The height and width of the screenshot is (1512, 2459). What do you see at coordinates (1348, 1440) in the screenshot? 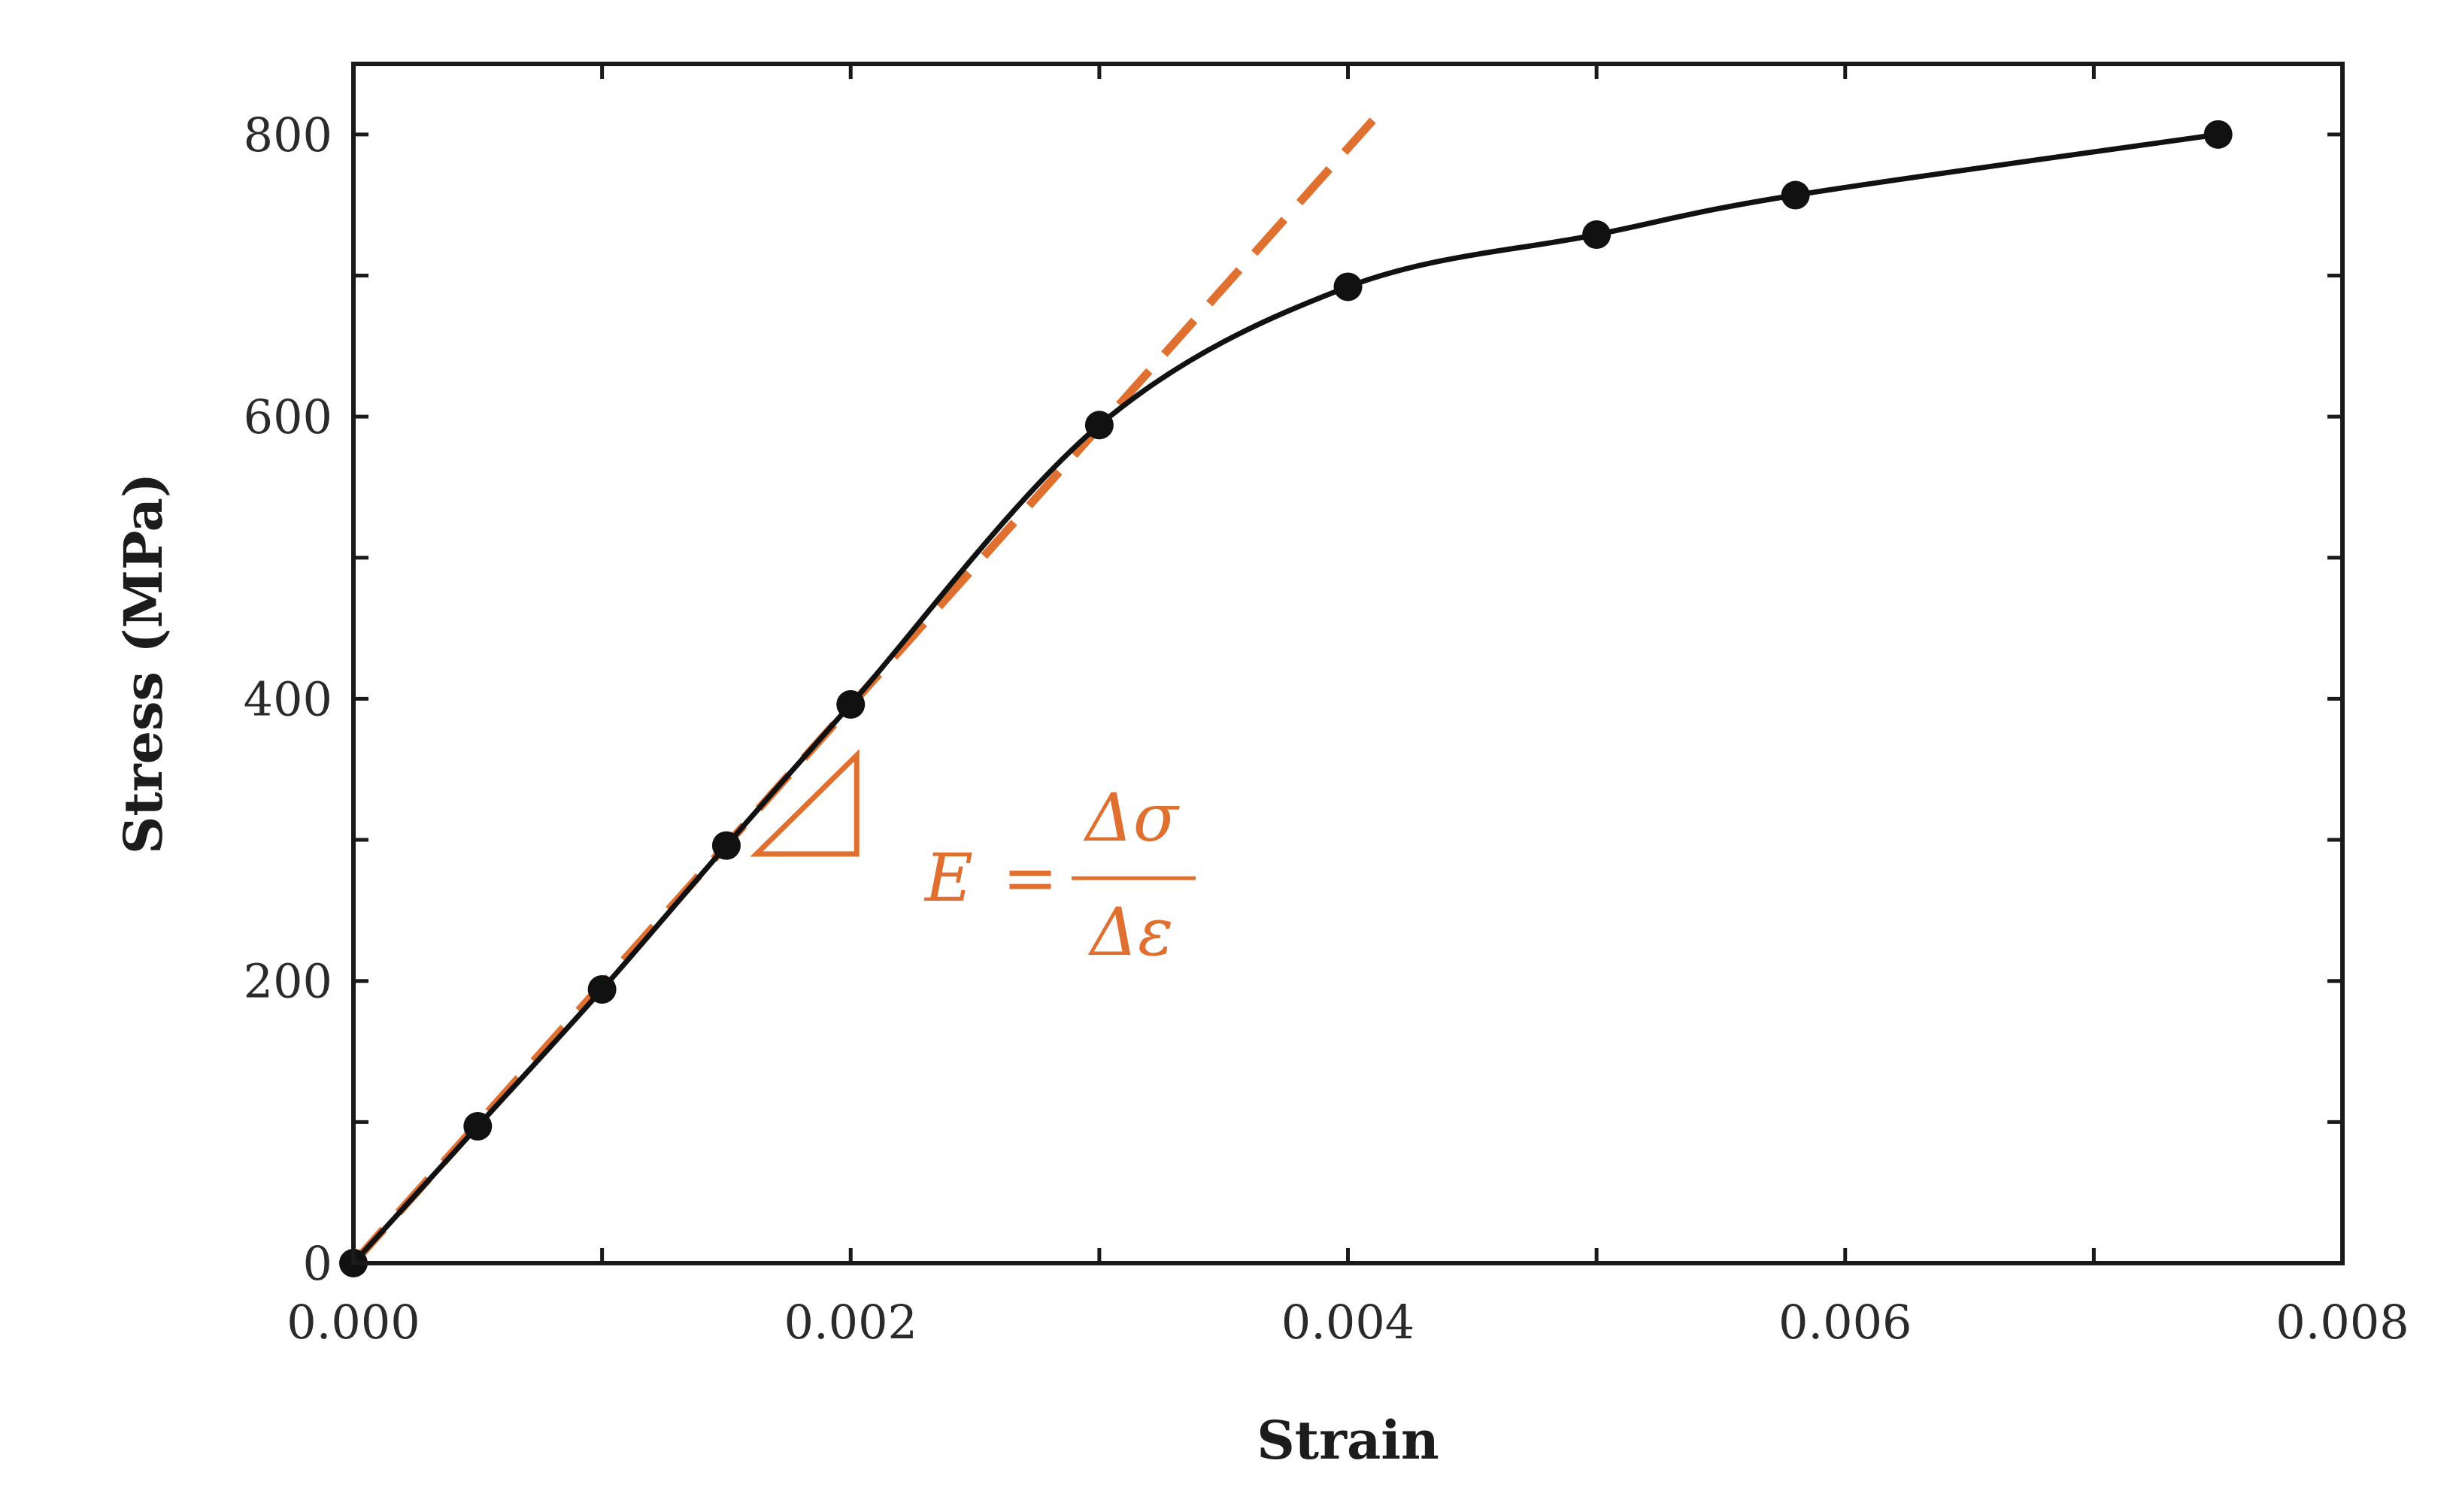
I see `x-axis-title: Strain` at bounding box center [1348, 1440].